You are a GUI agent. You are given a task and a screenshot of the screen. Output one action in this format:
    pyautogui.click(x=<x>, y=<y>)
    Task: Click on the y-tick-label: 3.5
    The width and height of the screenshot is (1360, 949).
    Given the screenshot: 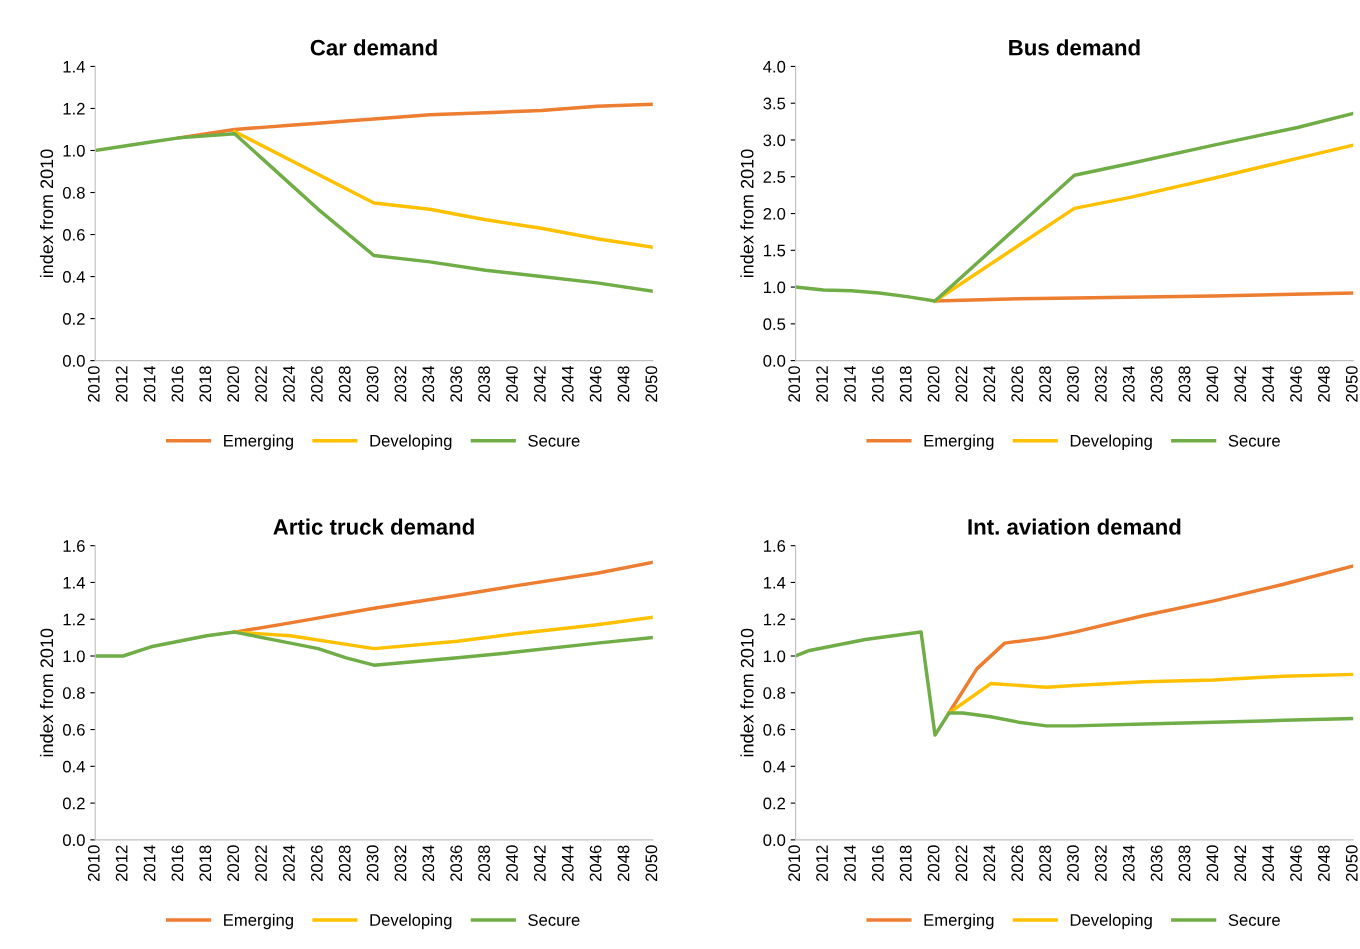 What is the action you would take?
    pyautogui.click(x=774, y=103)
    